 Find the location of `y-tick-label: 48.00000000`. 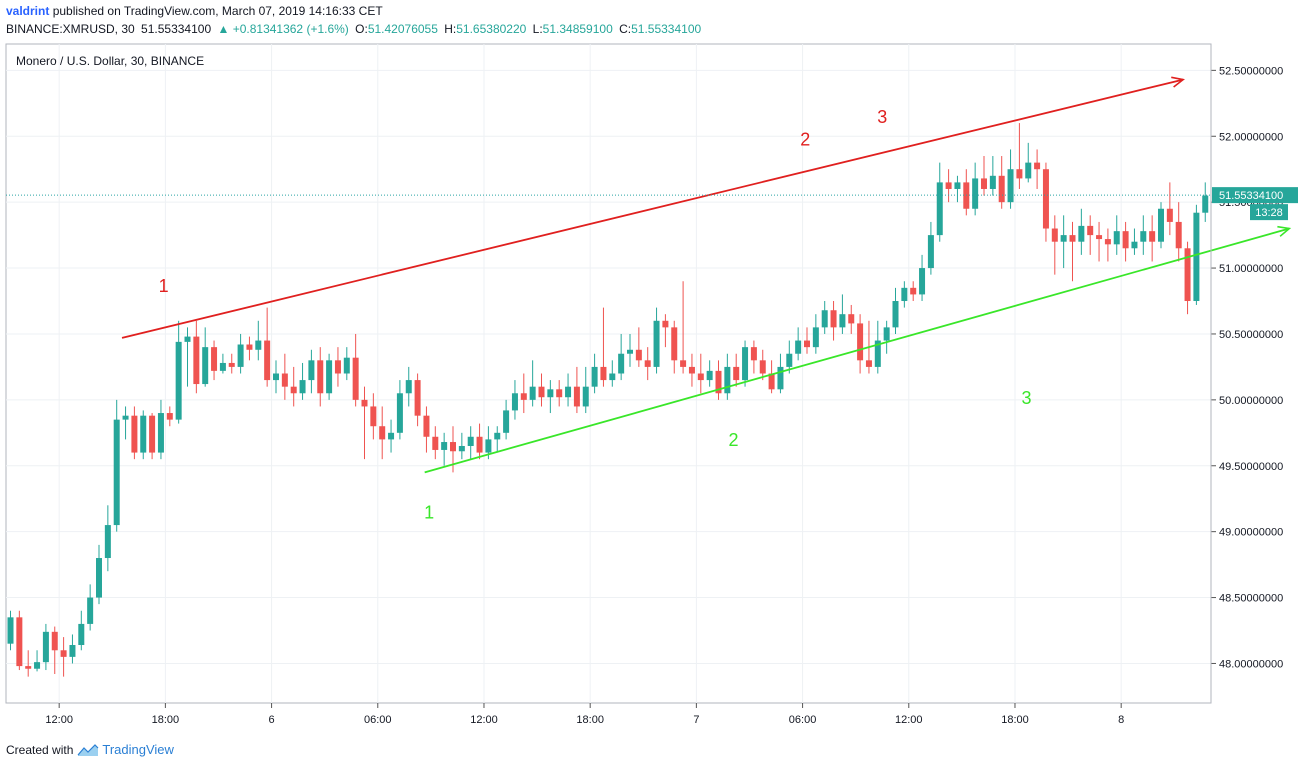

y-tick-label: 48.00000000 is located at coordinates (1251, 664).